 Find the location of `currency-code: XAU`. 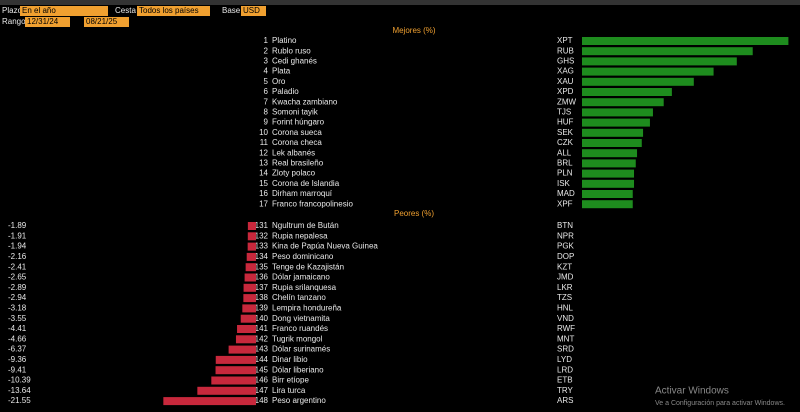

currency-code: XAU is located at coordinates (565, 81).